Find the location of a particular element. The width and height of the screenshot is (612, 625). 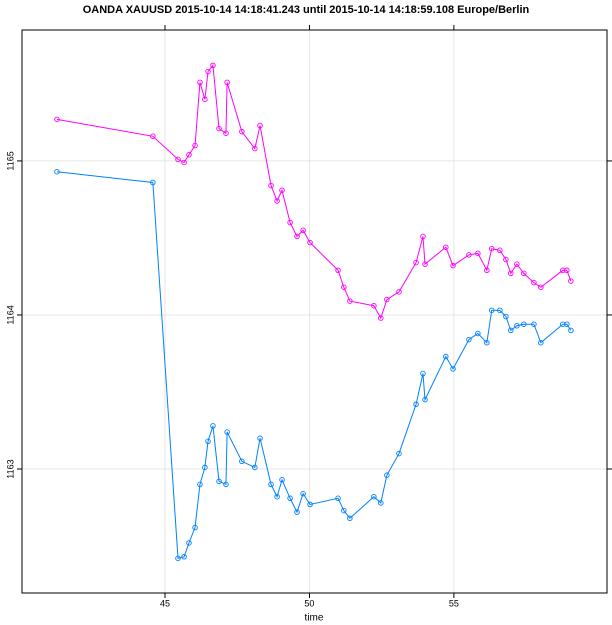

x-tick-label: 45 is located at coordinates (165, 603).